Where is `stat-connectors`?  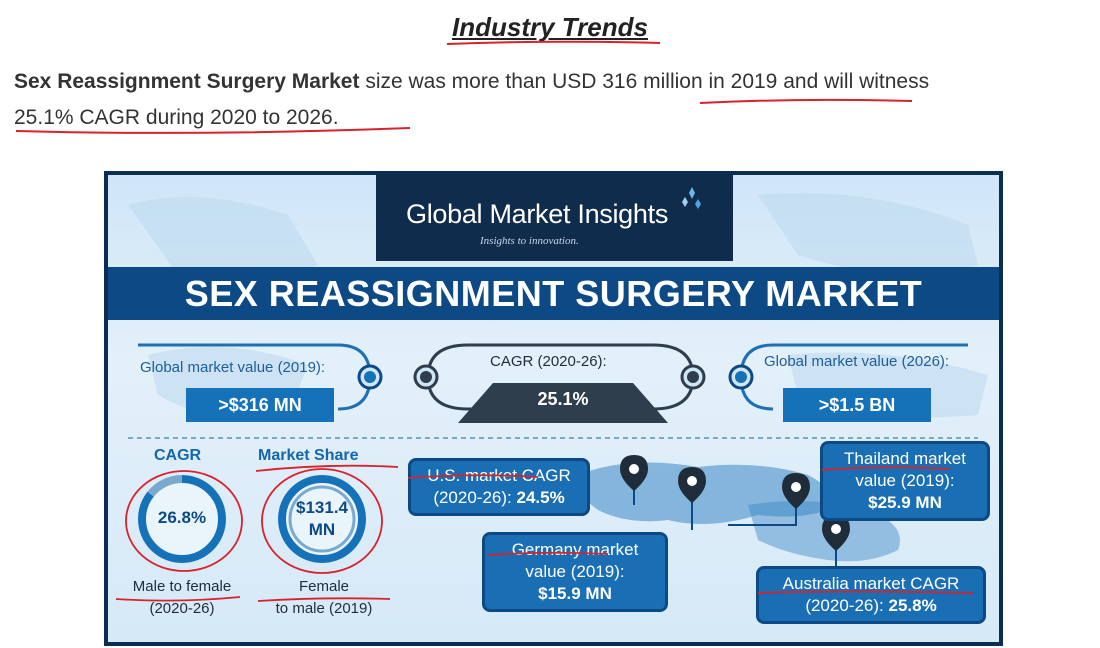 stat-connectors is located at coordinates (553, 377).